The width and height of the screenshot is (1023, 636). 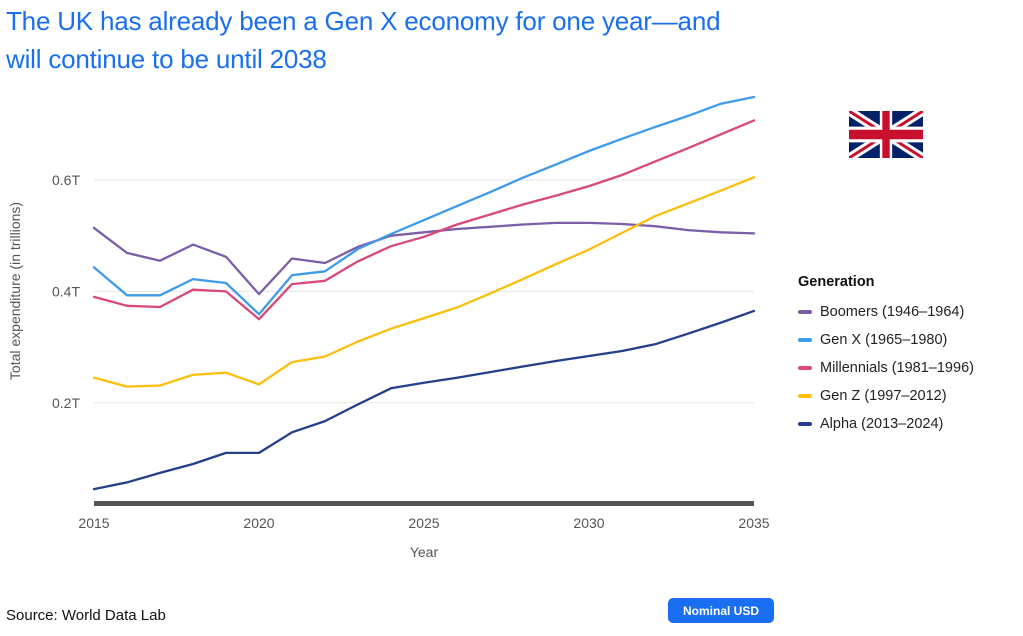 I want to click on y-axis-label: Total expenditure (in trillions), so click(x=15, y=291).